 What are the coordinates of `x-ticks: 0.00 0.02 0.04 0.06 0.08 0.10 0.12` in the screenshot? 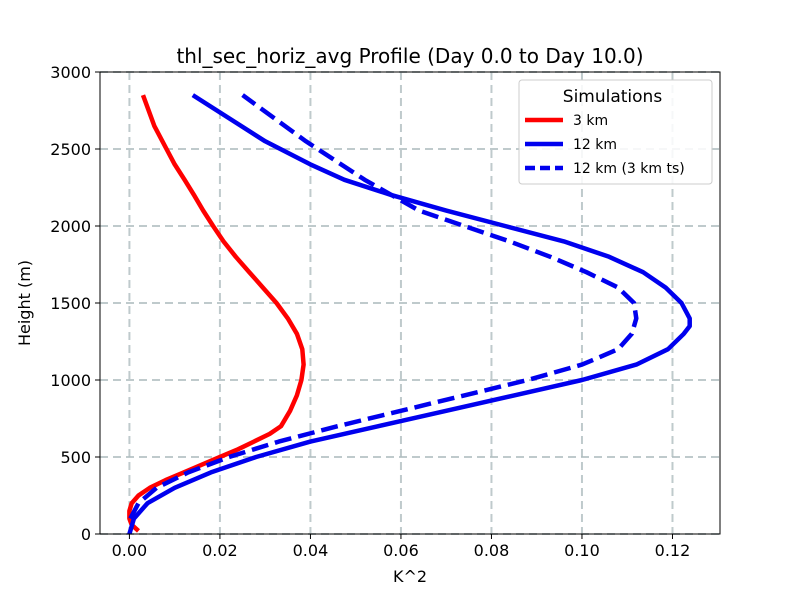 It's located at (401, 547).